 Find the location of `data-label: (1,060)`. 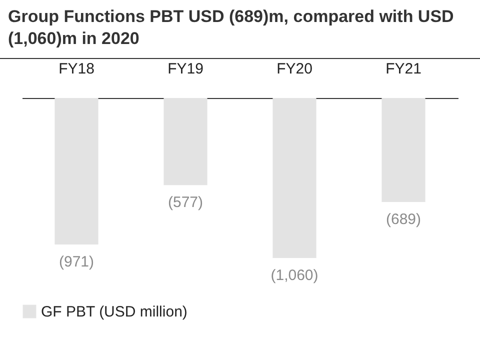

data-label: (1,060) is located at coordinates (294, 275).